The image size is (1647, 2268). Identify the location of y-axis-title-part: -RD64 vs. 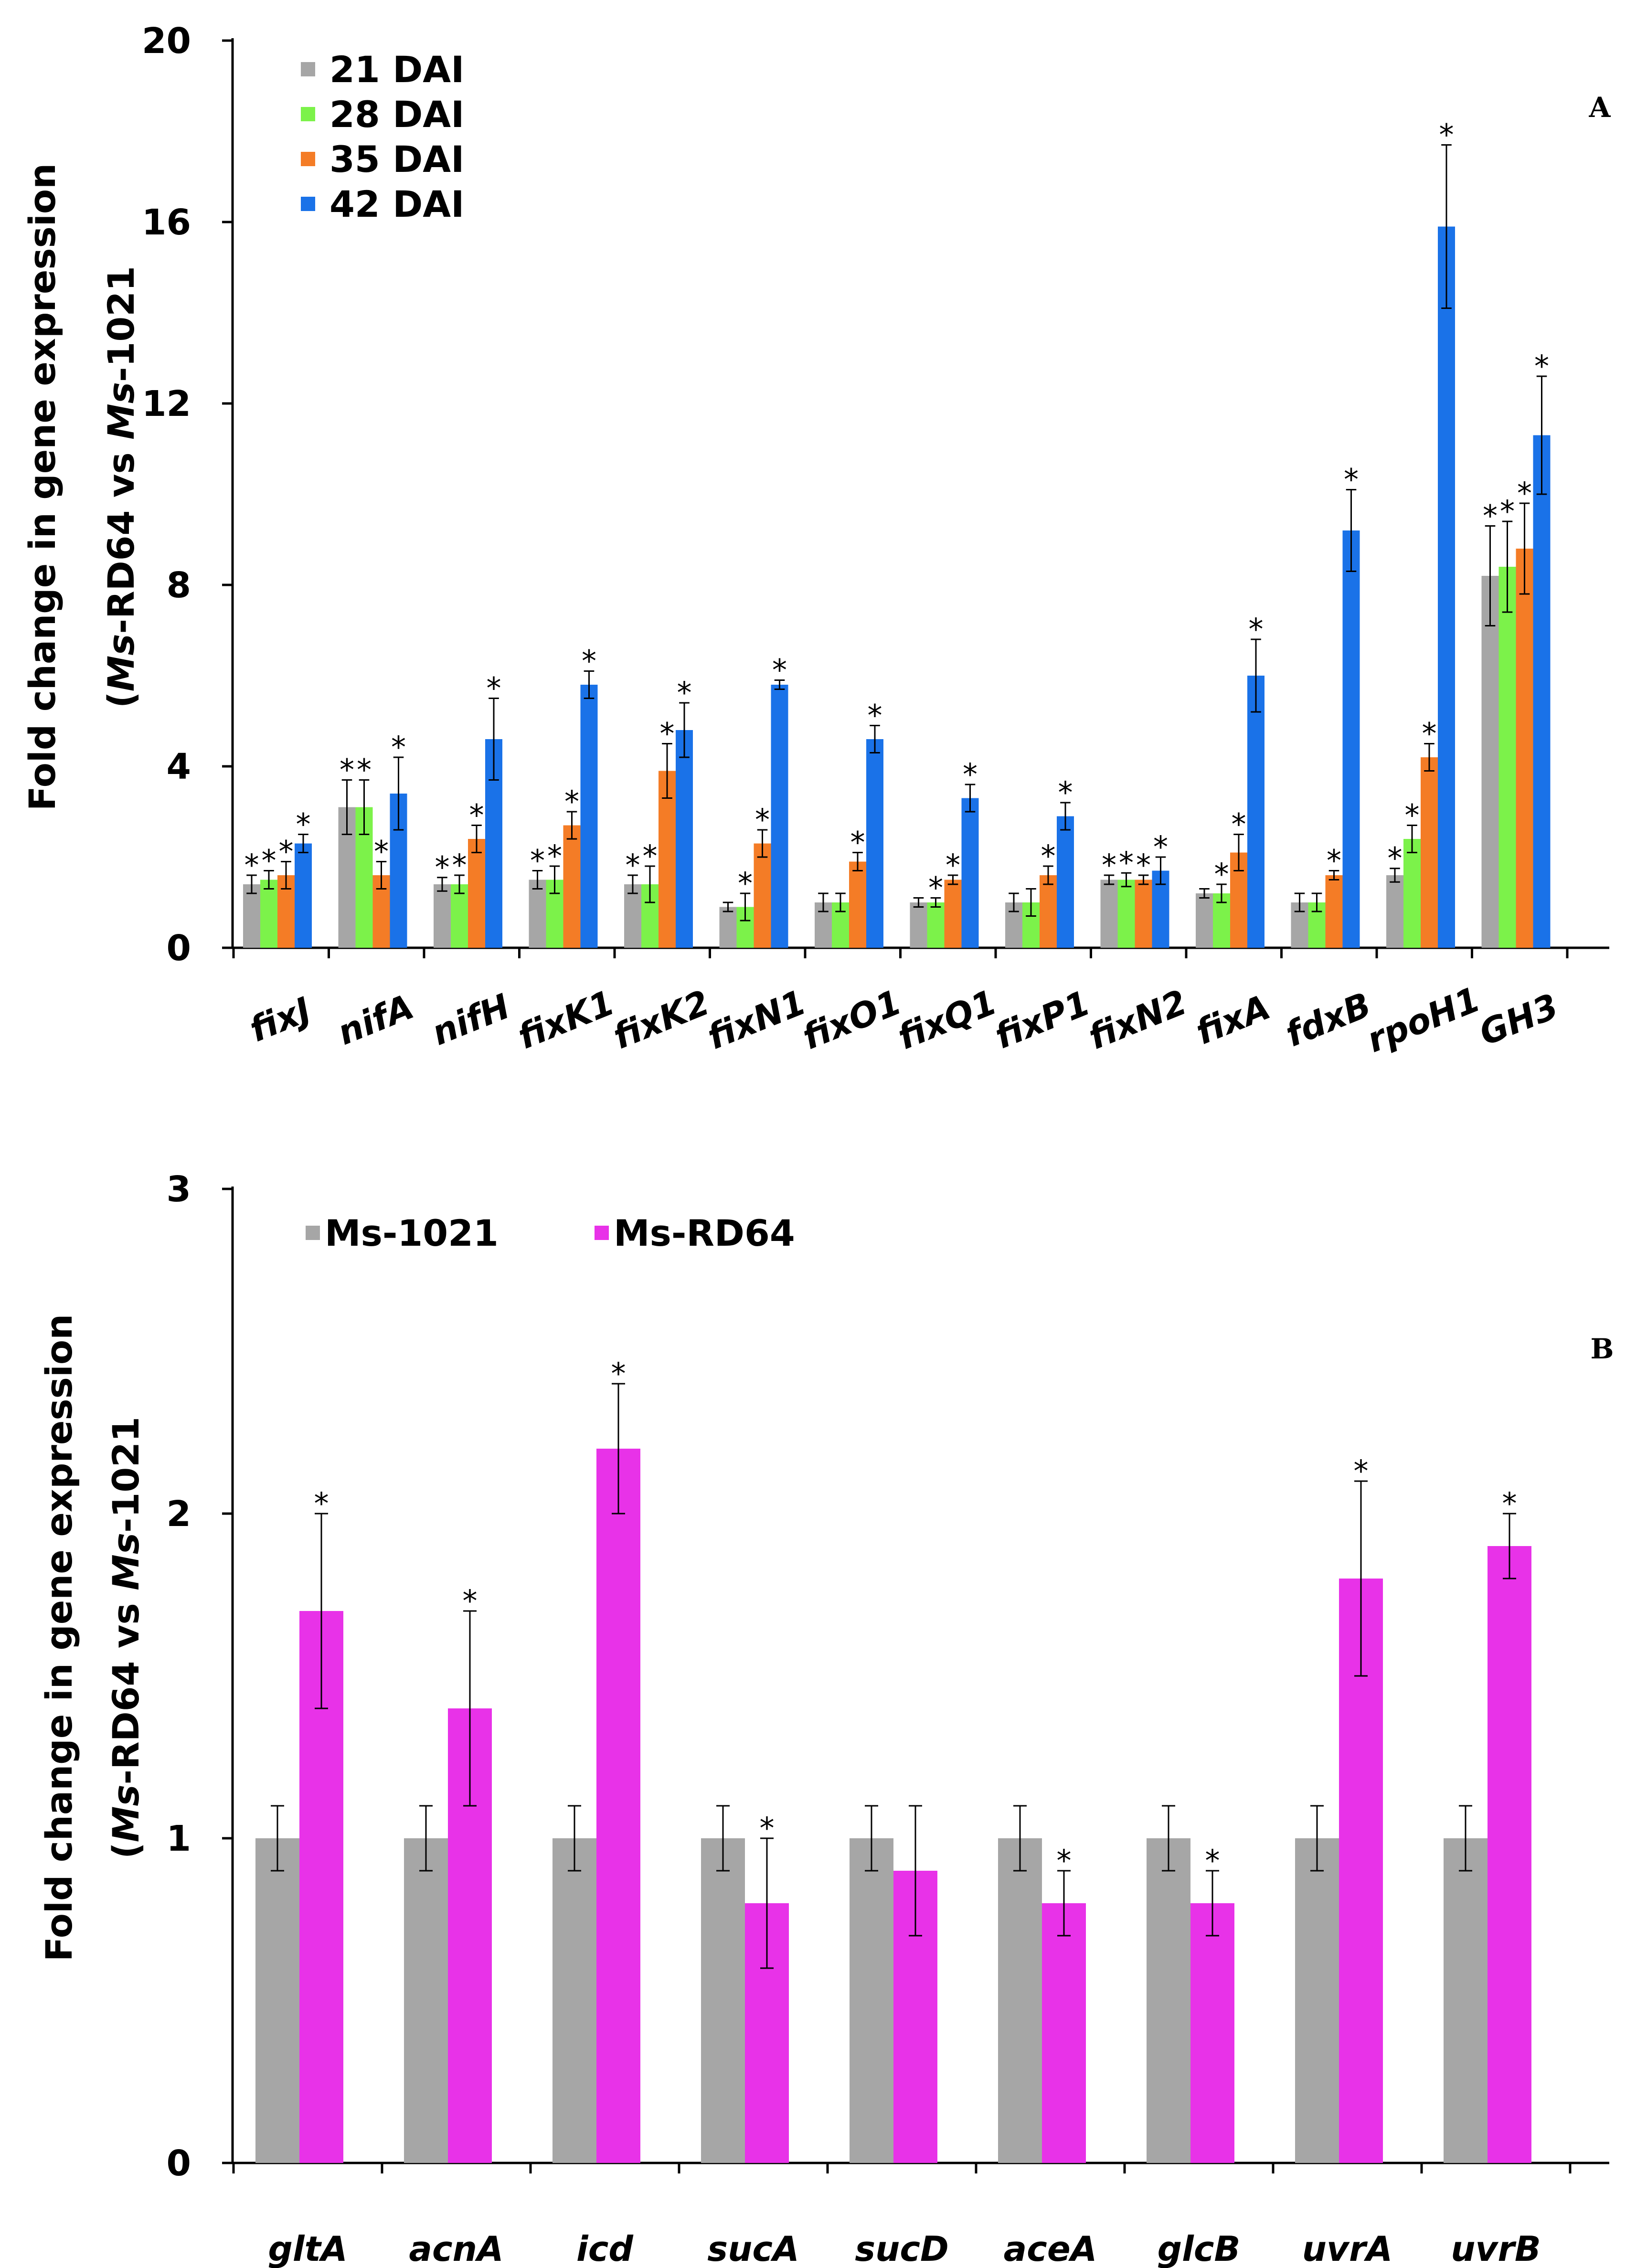
(126, 1687).